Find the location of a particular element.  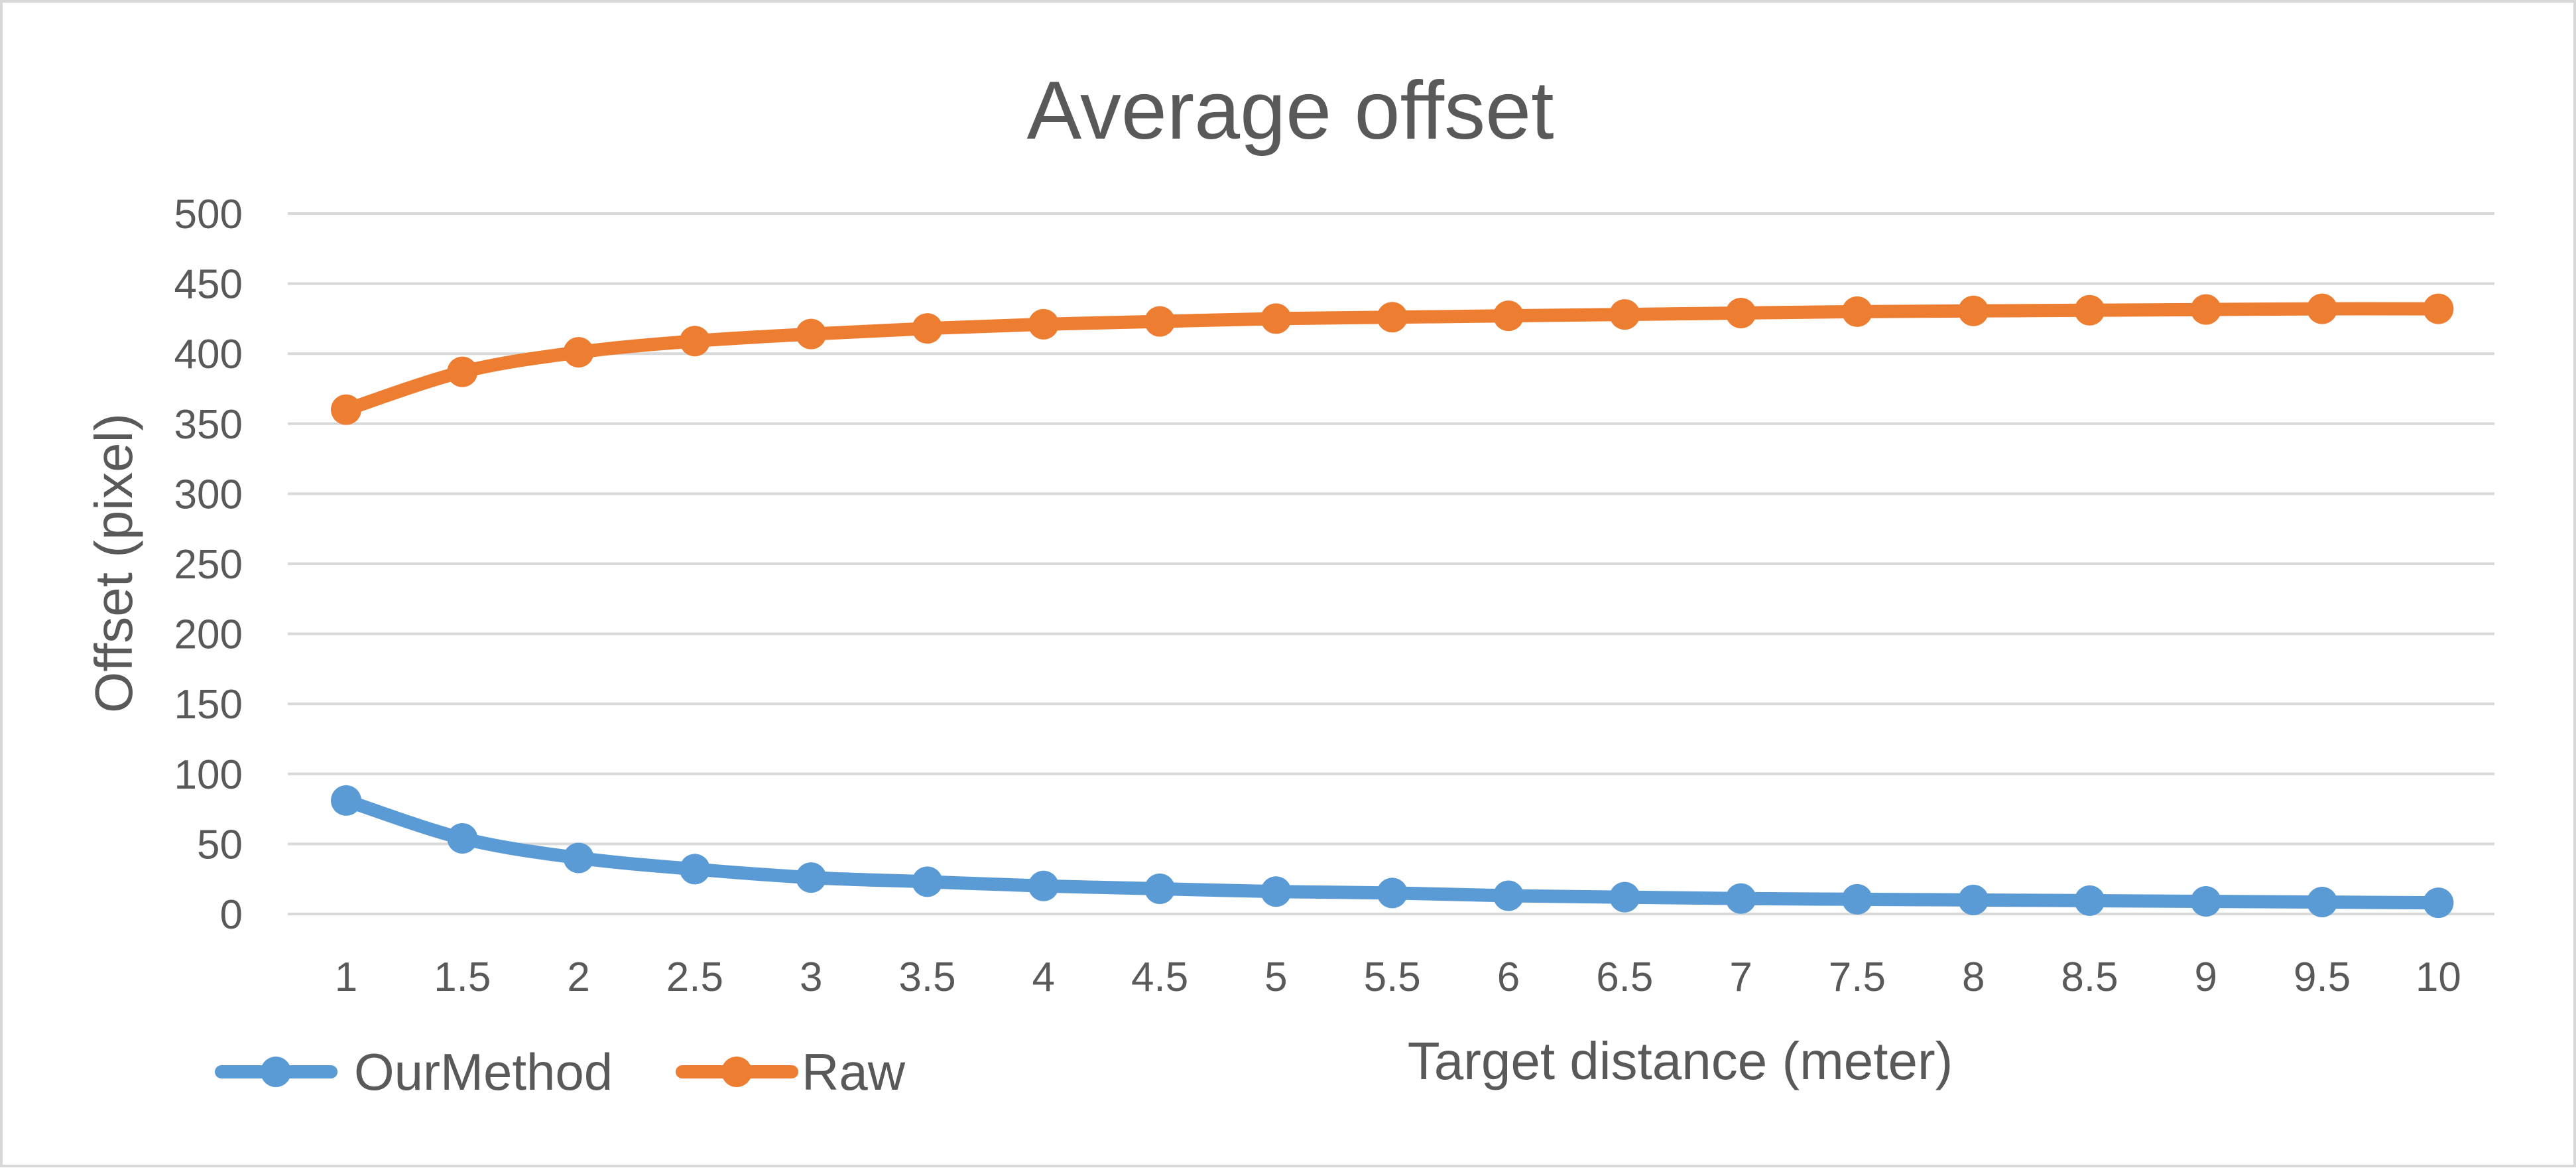

x-tick-label: 5.5 is located at coordinates (1392, 977).